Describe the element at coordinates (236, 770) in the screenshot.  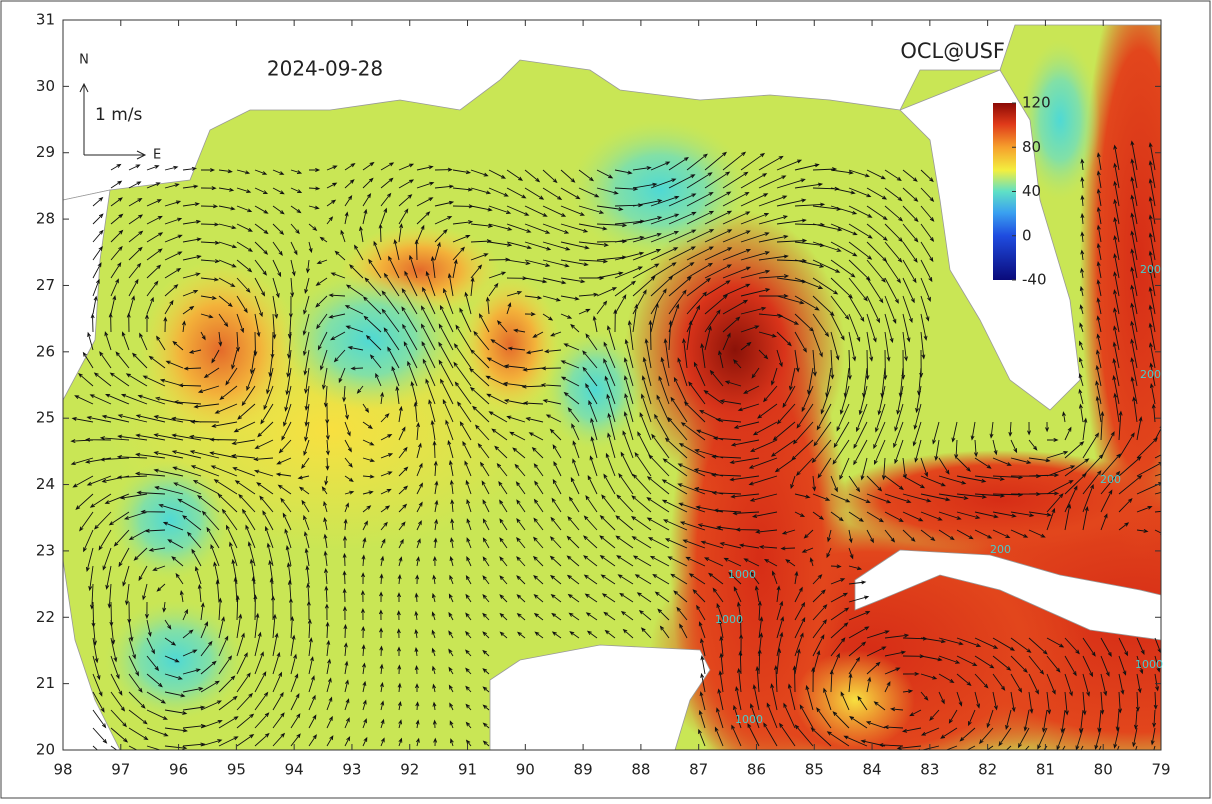
I see `x-tick-label: 95` at that location.